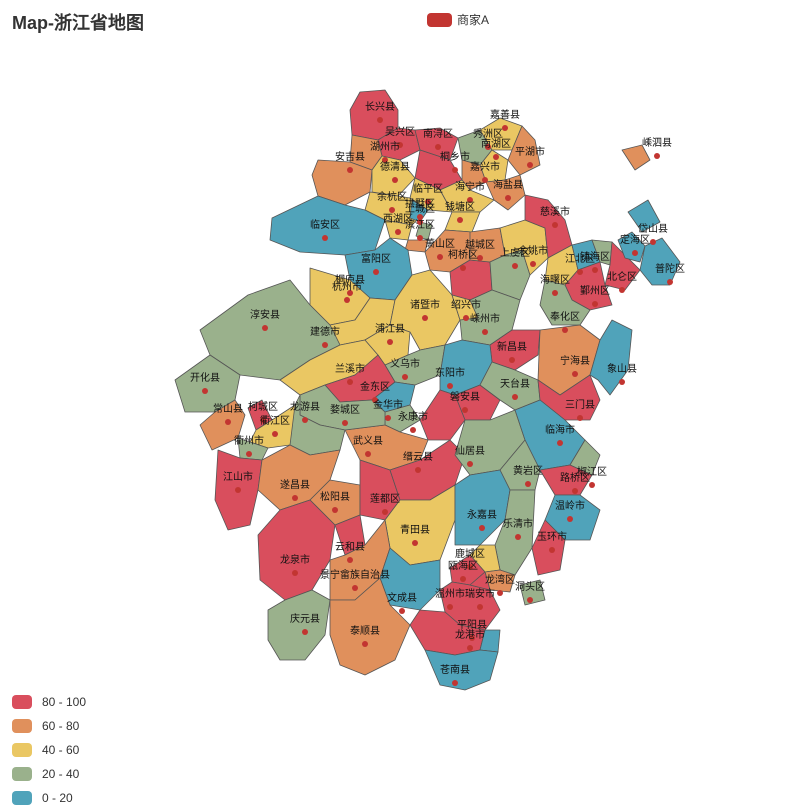  What do you see at coordinates (611, 357) in the screenshot?
I see `region-象山县` at bounding box center [611, 357].